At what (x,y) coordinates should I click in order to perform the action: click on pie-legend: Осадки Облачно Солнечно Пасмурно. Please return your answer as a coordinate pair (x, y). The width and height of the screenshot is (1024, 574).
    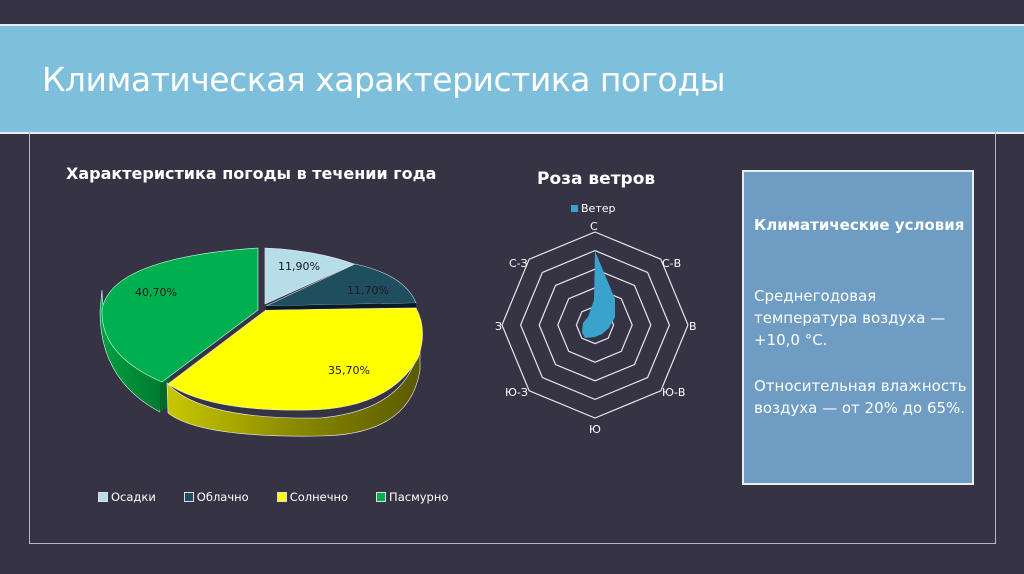
    Looking at the image, I should click on (287, 497).